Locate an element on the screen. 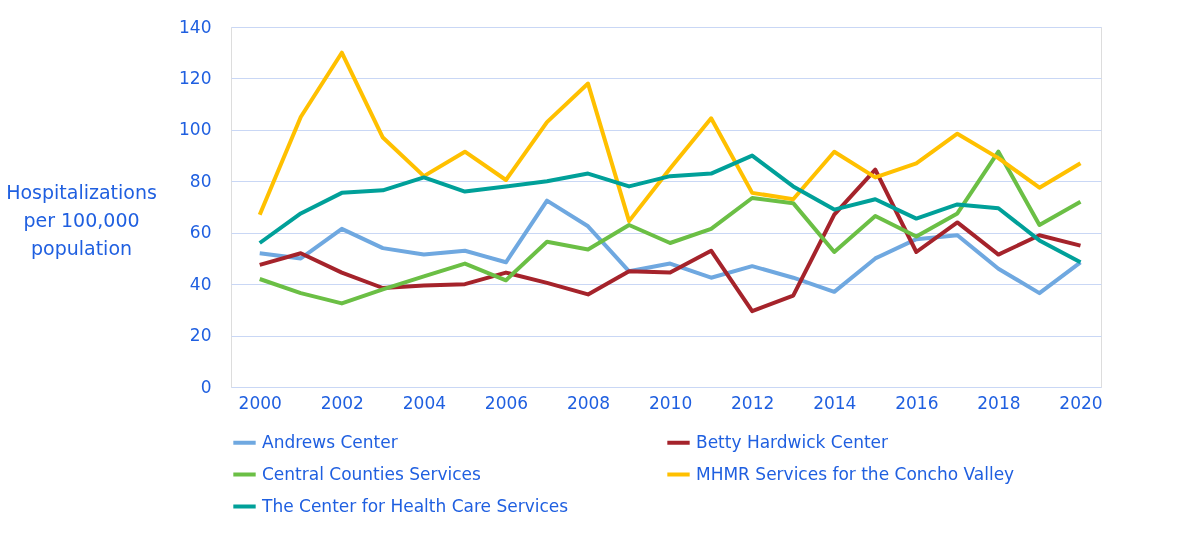 The width and height of the screenshot is (1189, 560). x-tick-label: 2016 is located at coordinates (917, 402).